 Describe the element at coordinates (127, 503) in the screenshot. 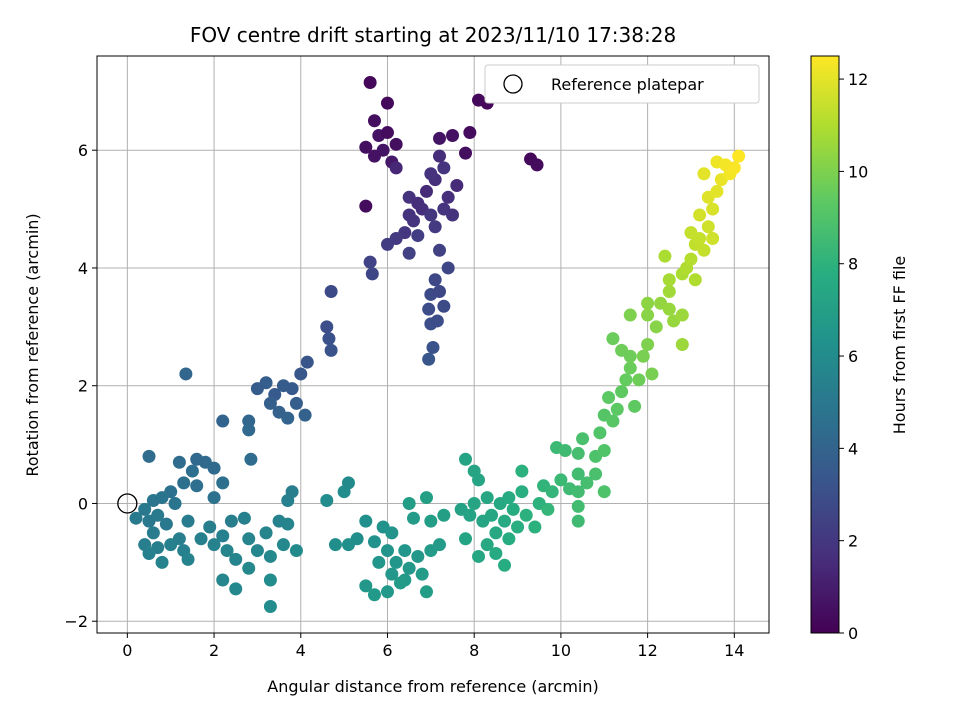

I see `reference-marker` at that location.